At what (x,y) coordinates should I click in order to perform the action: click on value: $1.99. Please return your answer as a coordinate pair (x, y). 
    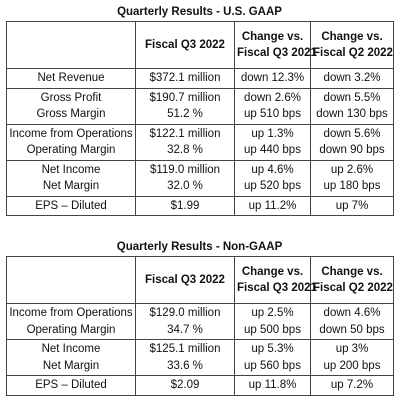
    Looking at the image, I should click on (185, 205).